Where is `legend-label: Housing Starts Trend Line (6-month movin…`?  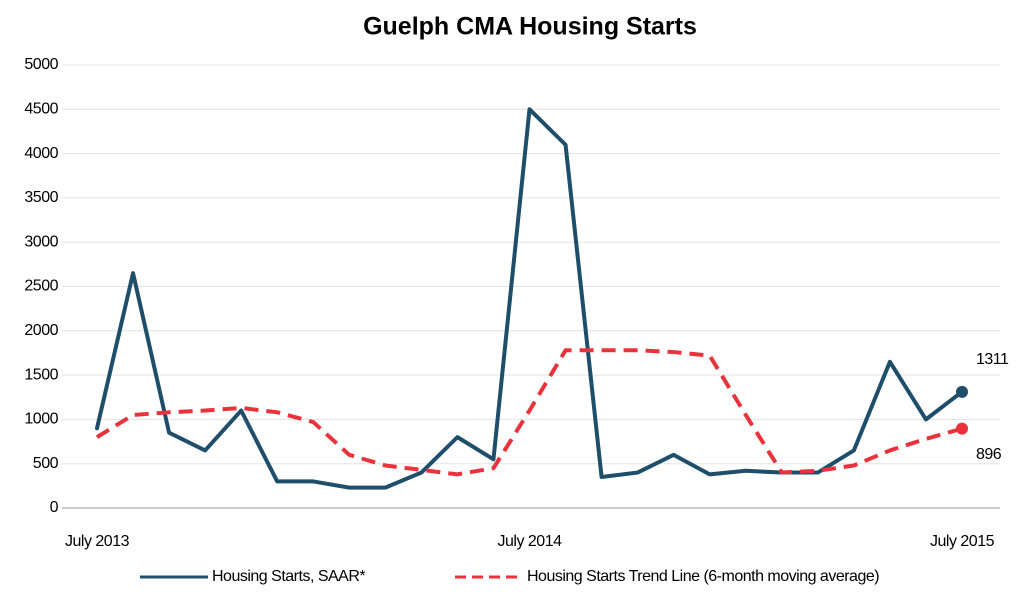 legend-label: Housing Starts Trend Line (6-month movin… is located at coordinates (703, 576).